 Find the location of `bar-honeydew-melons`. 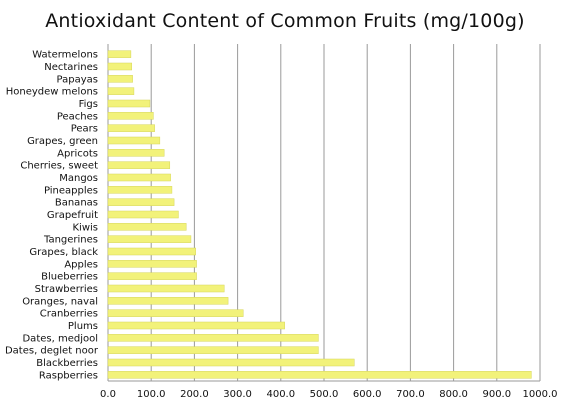

bar-honeydew-melons is located at coordinates (121, 91).